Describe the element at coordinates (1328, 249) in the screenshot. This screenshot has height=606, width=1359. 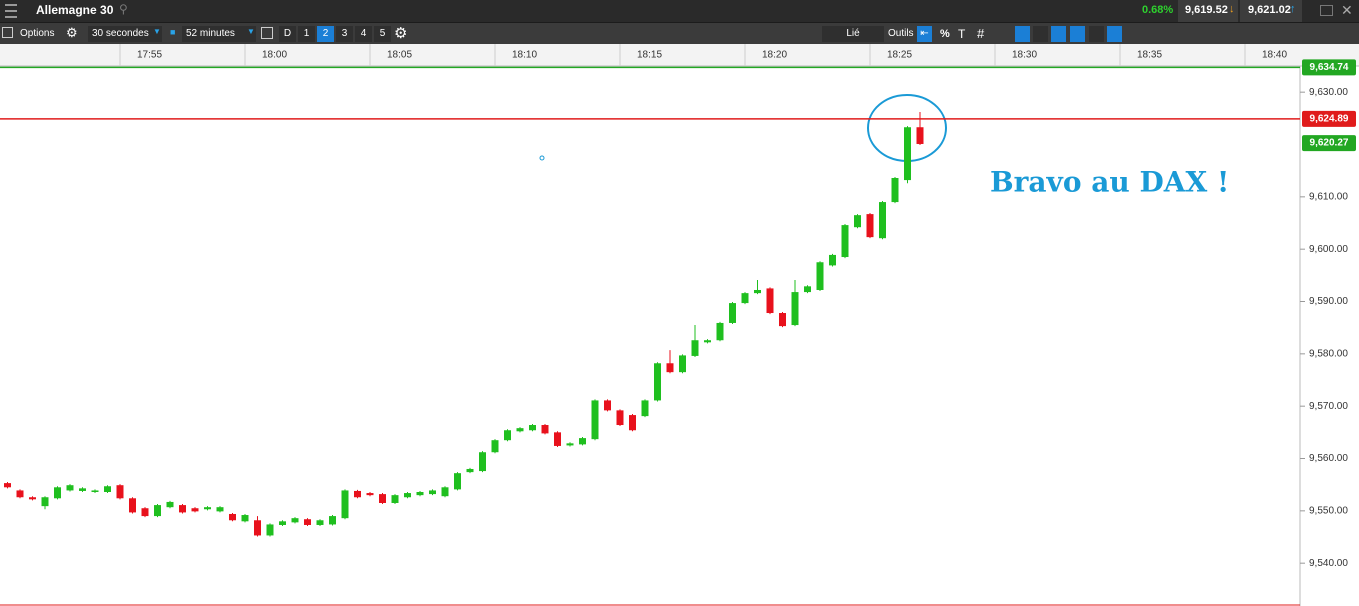
I see `y-tick-label: 9,600.00` at that location.